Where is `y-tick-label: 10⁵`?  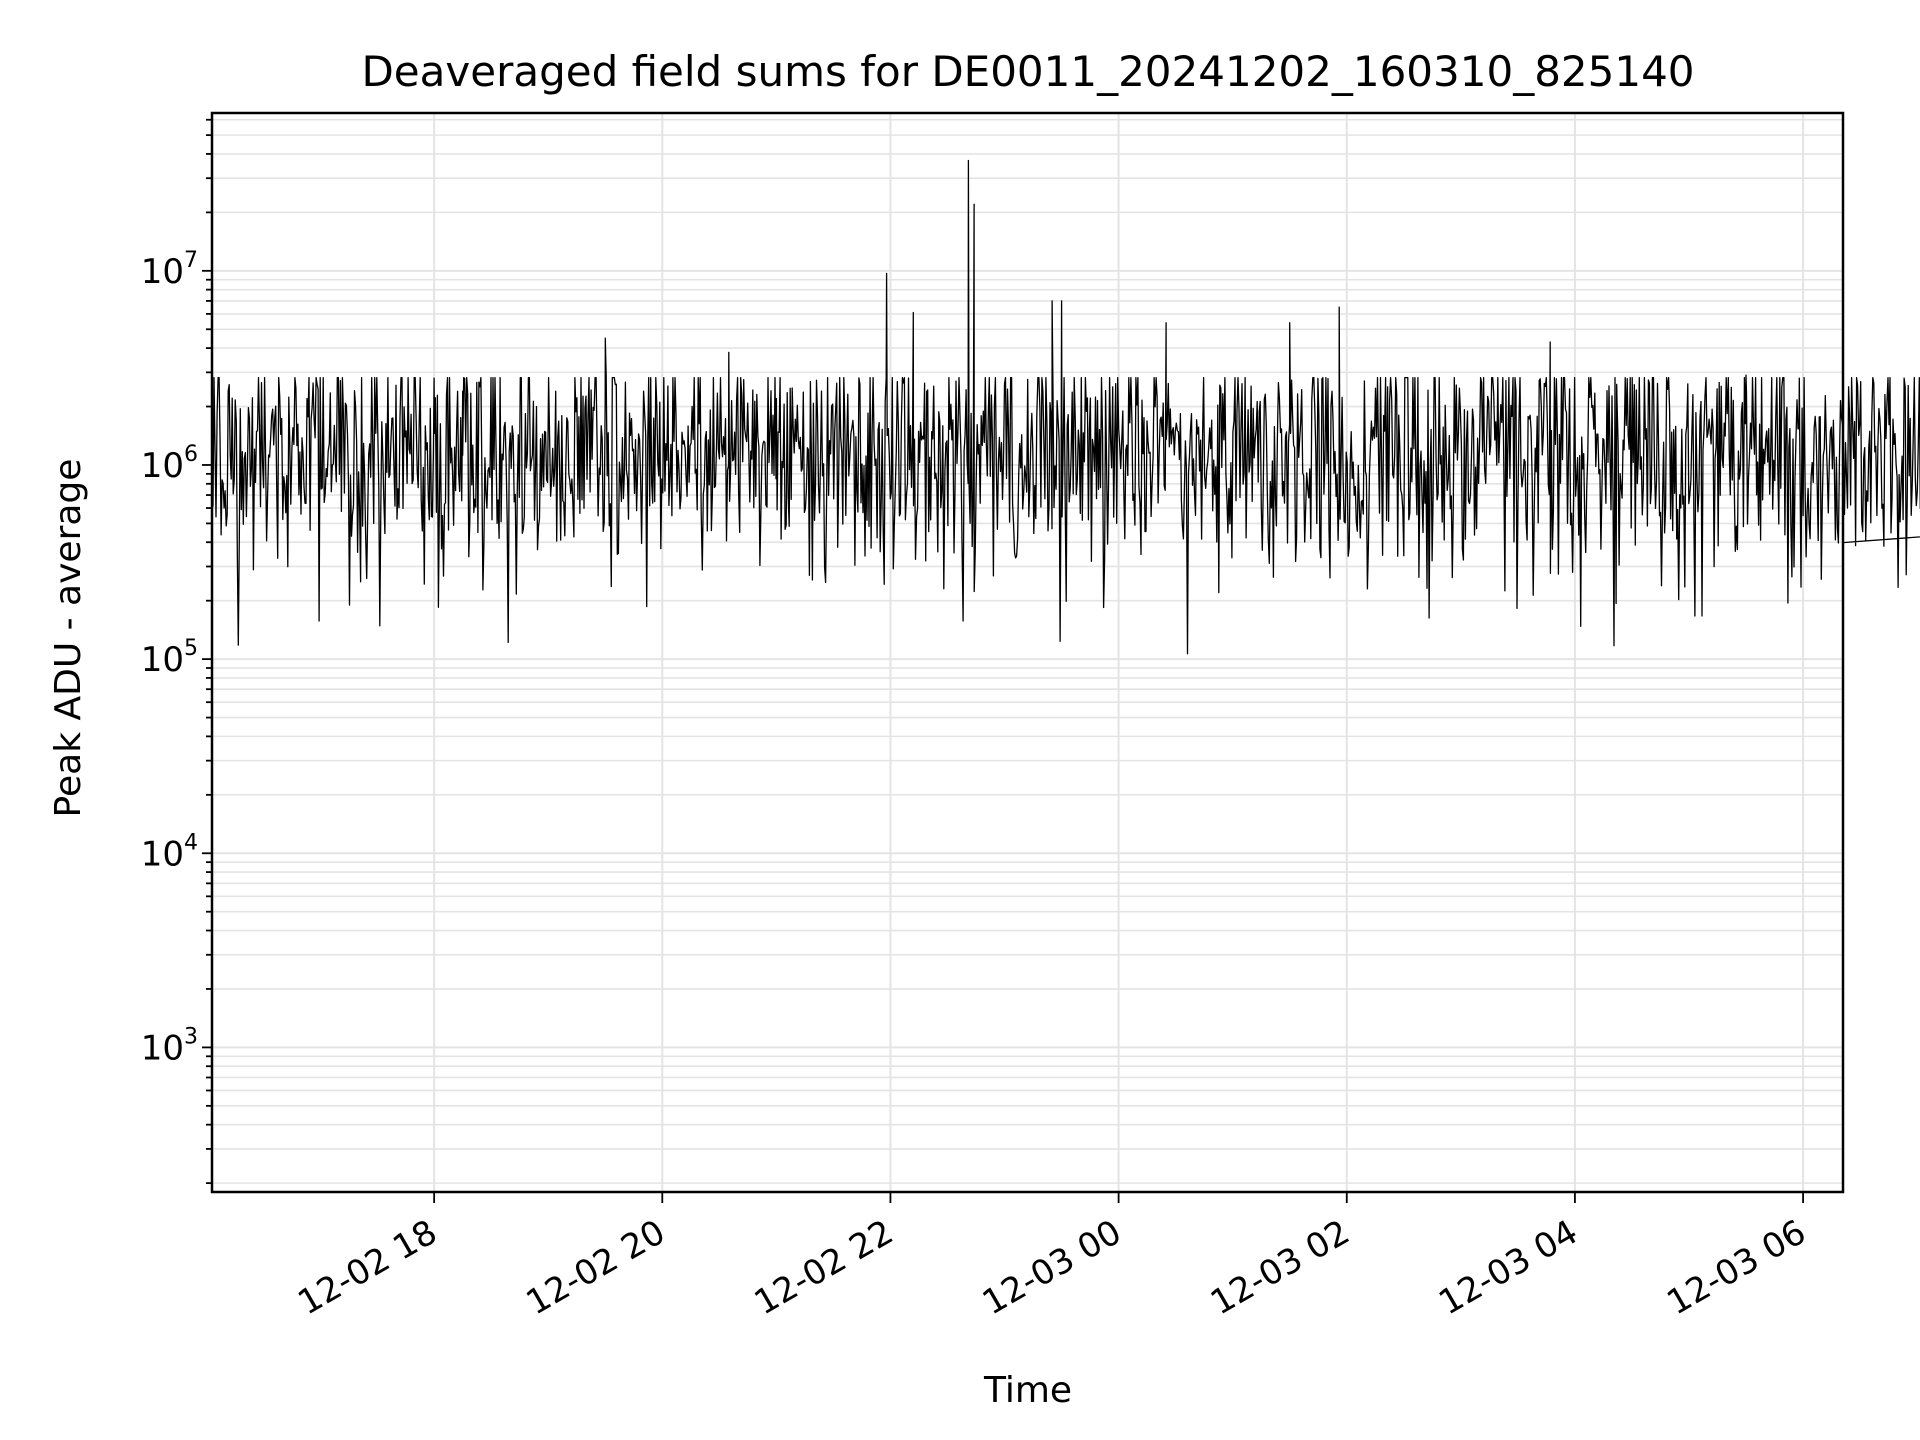
y-tick-label: 10⁵ is located at coordinates (169, 658).